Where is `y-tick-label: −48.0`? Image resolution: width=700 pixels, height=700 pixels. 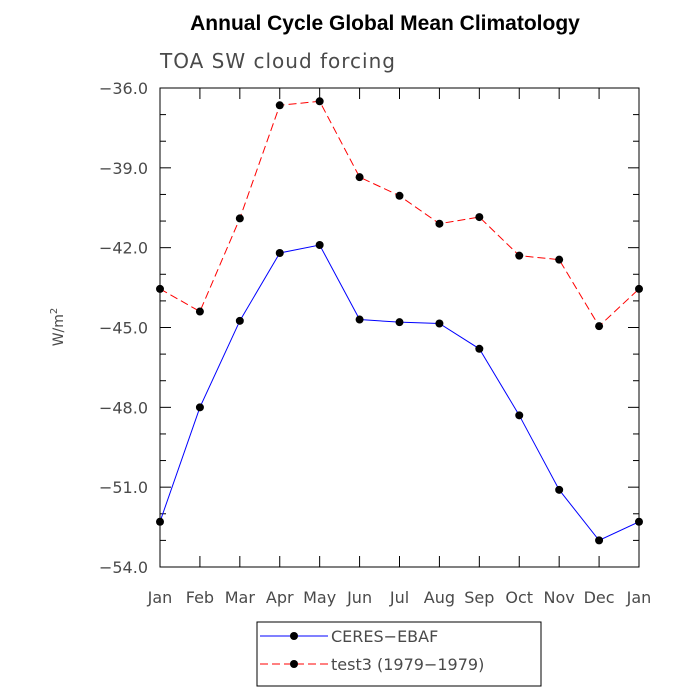 y-tick-label: −48.0 is located at coordinates (123, 407).